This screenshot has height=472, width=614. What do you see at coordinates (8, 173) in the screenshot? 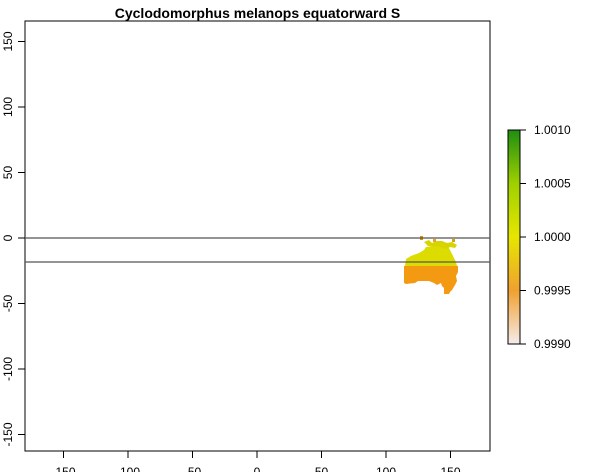
I see `y-tick-label-4: 50` at bounding box center [8, 173].